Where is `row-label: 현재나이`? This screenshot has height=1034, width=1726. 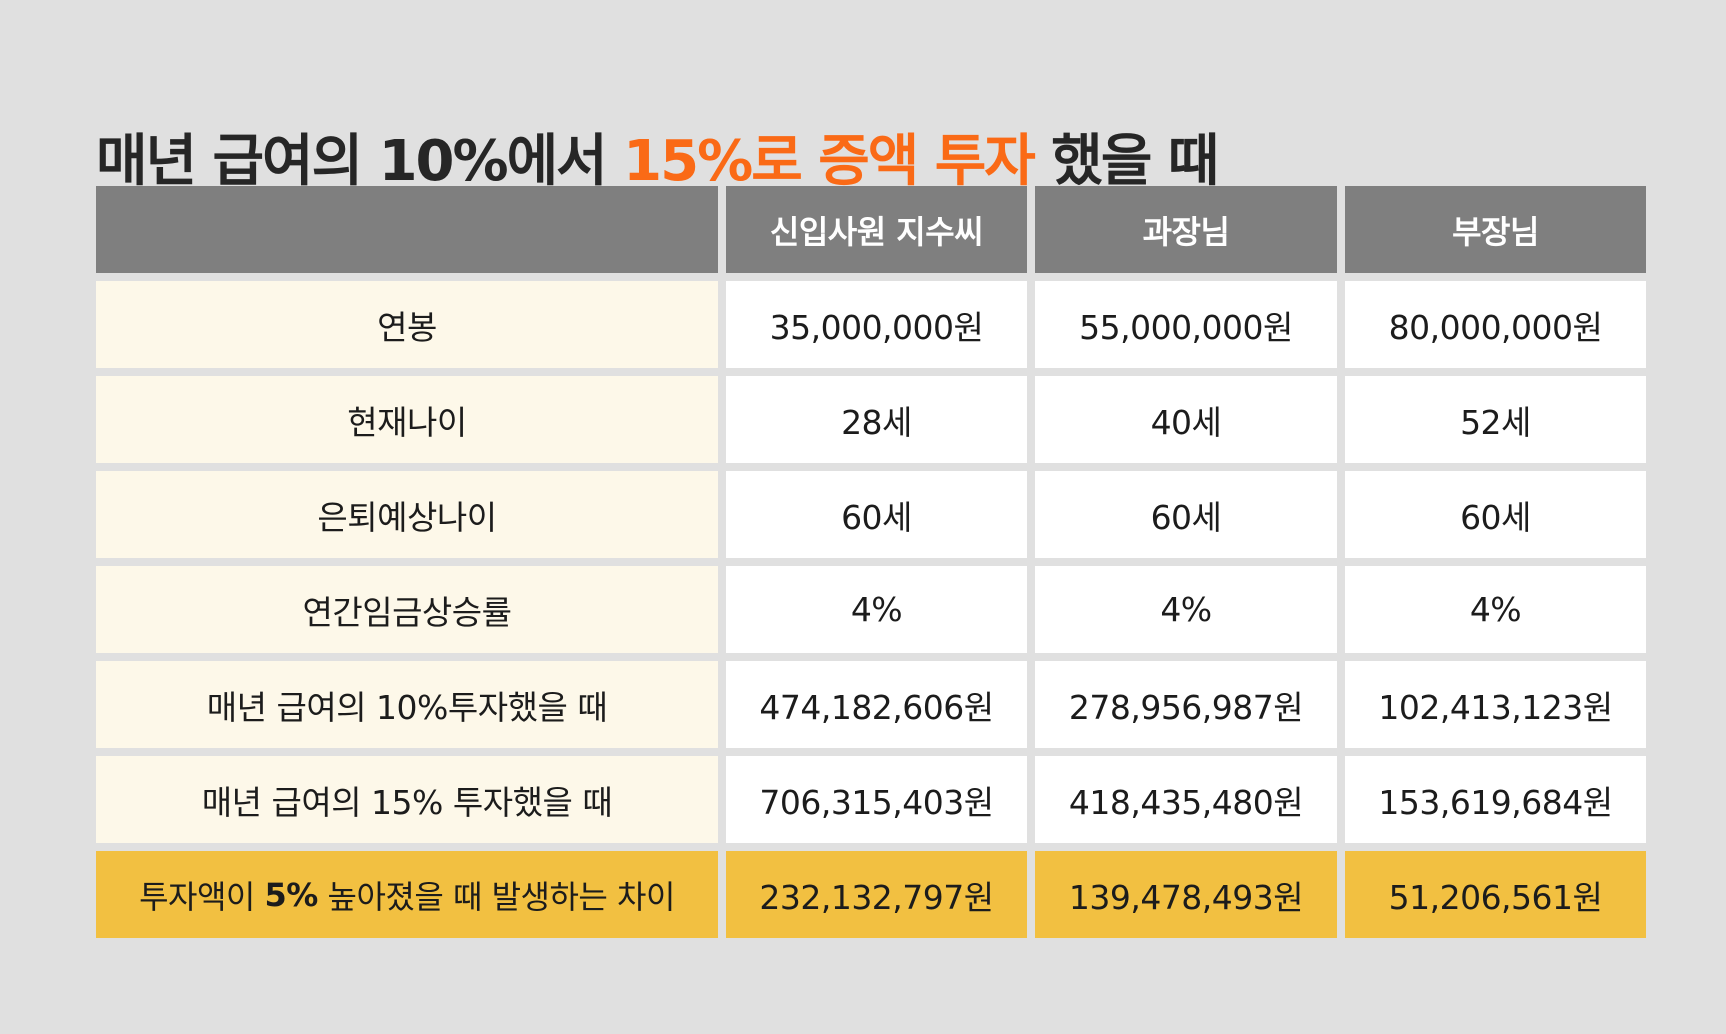 row-label: 현재나이 is located at coordinates (407, 419).